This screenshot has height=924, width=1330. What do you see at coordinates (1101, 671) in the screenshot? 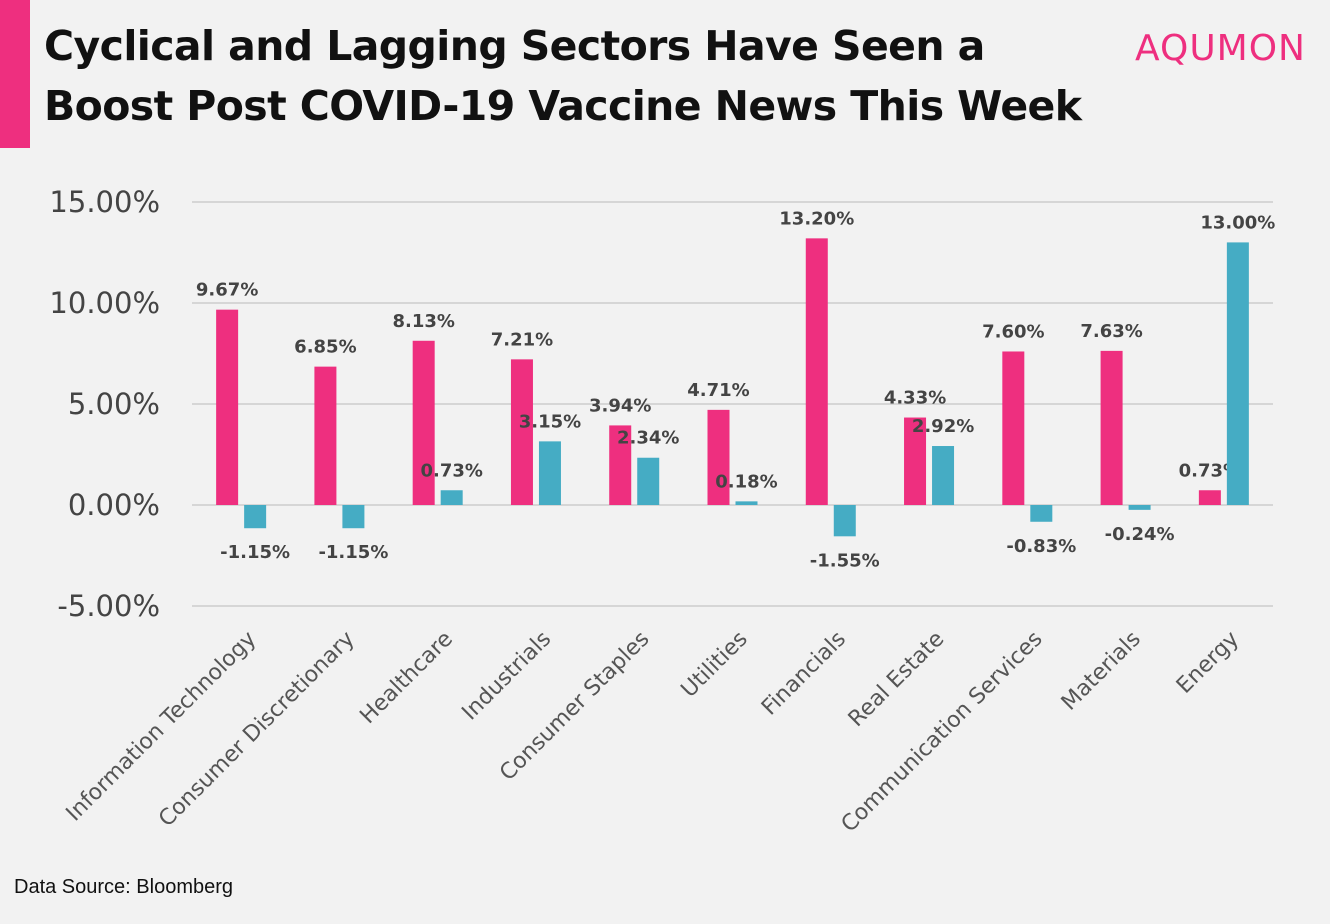
I see `x-tick-label: Materials` at bounding box center [1101, 671].